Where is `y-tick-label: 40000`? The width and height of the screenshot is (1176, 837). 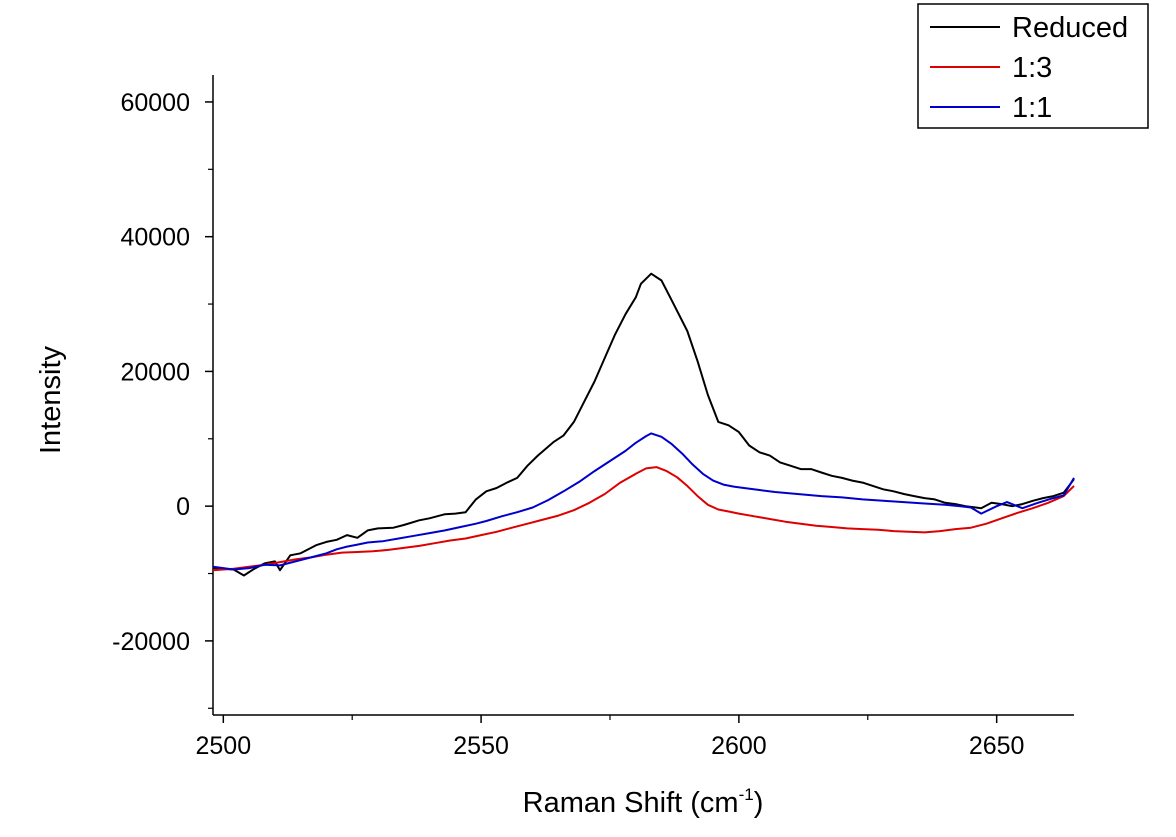 y-tick-label: 40000 is located at coordinates (155, 238).